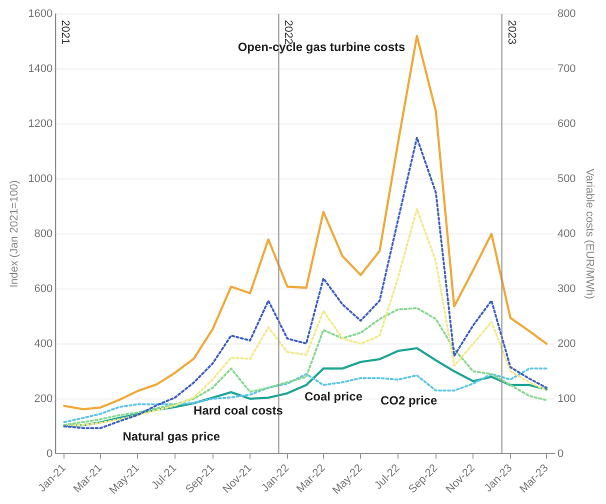 This screenshot has height=504, width=606. What do you see at coordinates (288, 32) in the screenshot?
I see `ref-line-label: 2022` at bounding box center [288, 32].